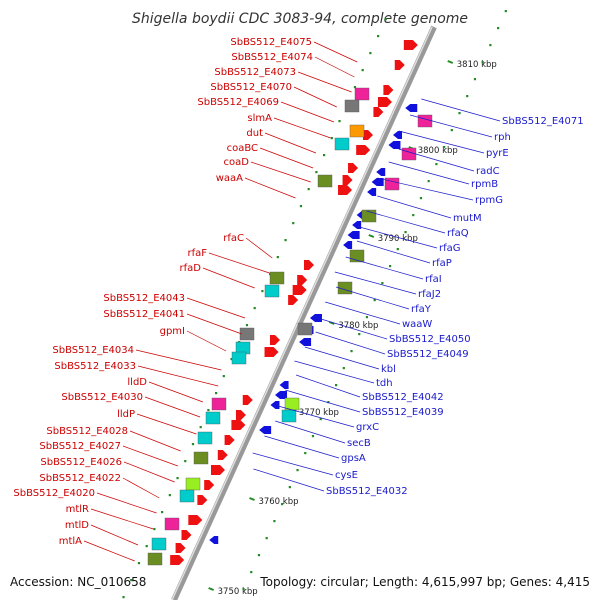  What do you see at coordinates (489, 200) in the screenshot?
I see `gene-label-right: rpmG` at bounding box center [489, 200].